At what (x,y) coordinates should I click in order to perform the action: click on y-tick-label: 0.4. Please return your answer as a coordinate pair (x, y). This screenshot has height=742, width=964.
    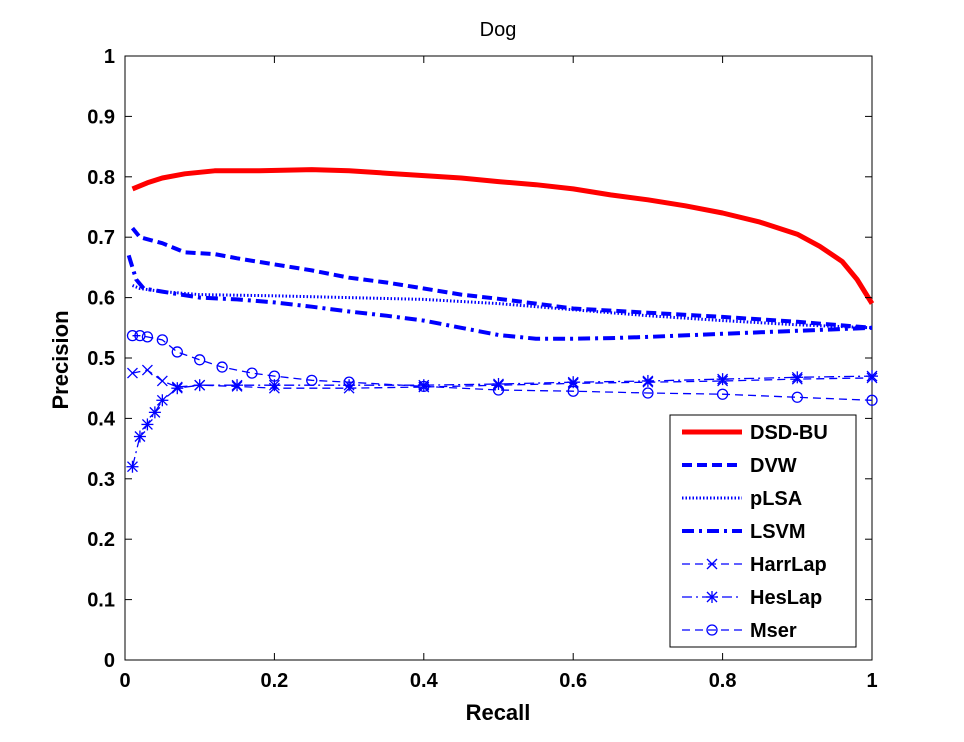
    Looking at the image, I should click on (101, 419).